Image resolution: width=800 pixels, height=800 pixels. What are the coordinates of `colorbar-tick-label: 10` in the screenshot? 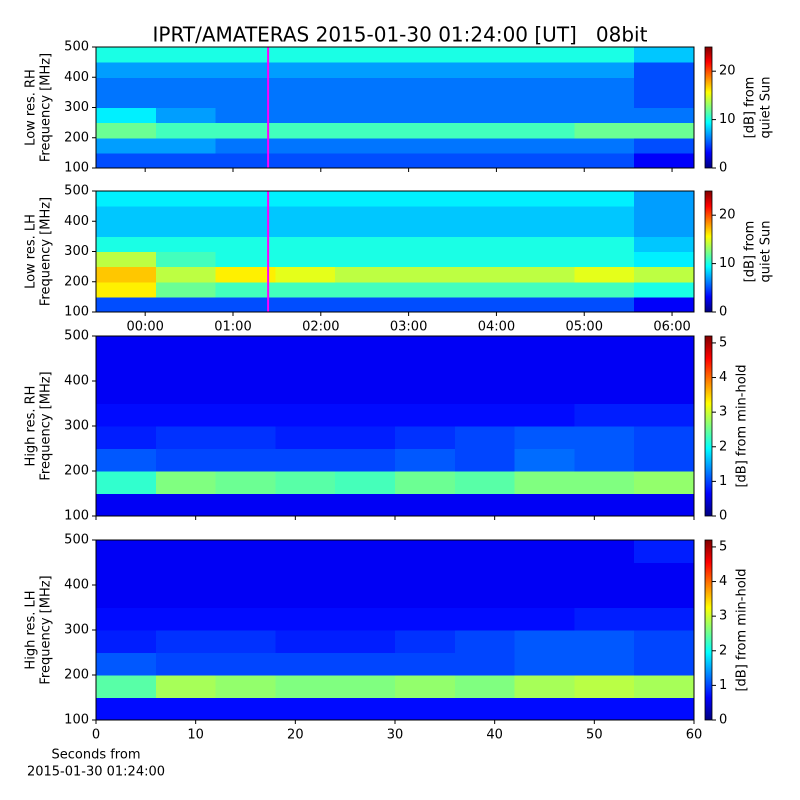 It's located at (727, 119).